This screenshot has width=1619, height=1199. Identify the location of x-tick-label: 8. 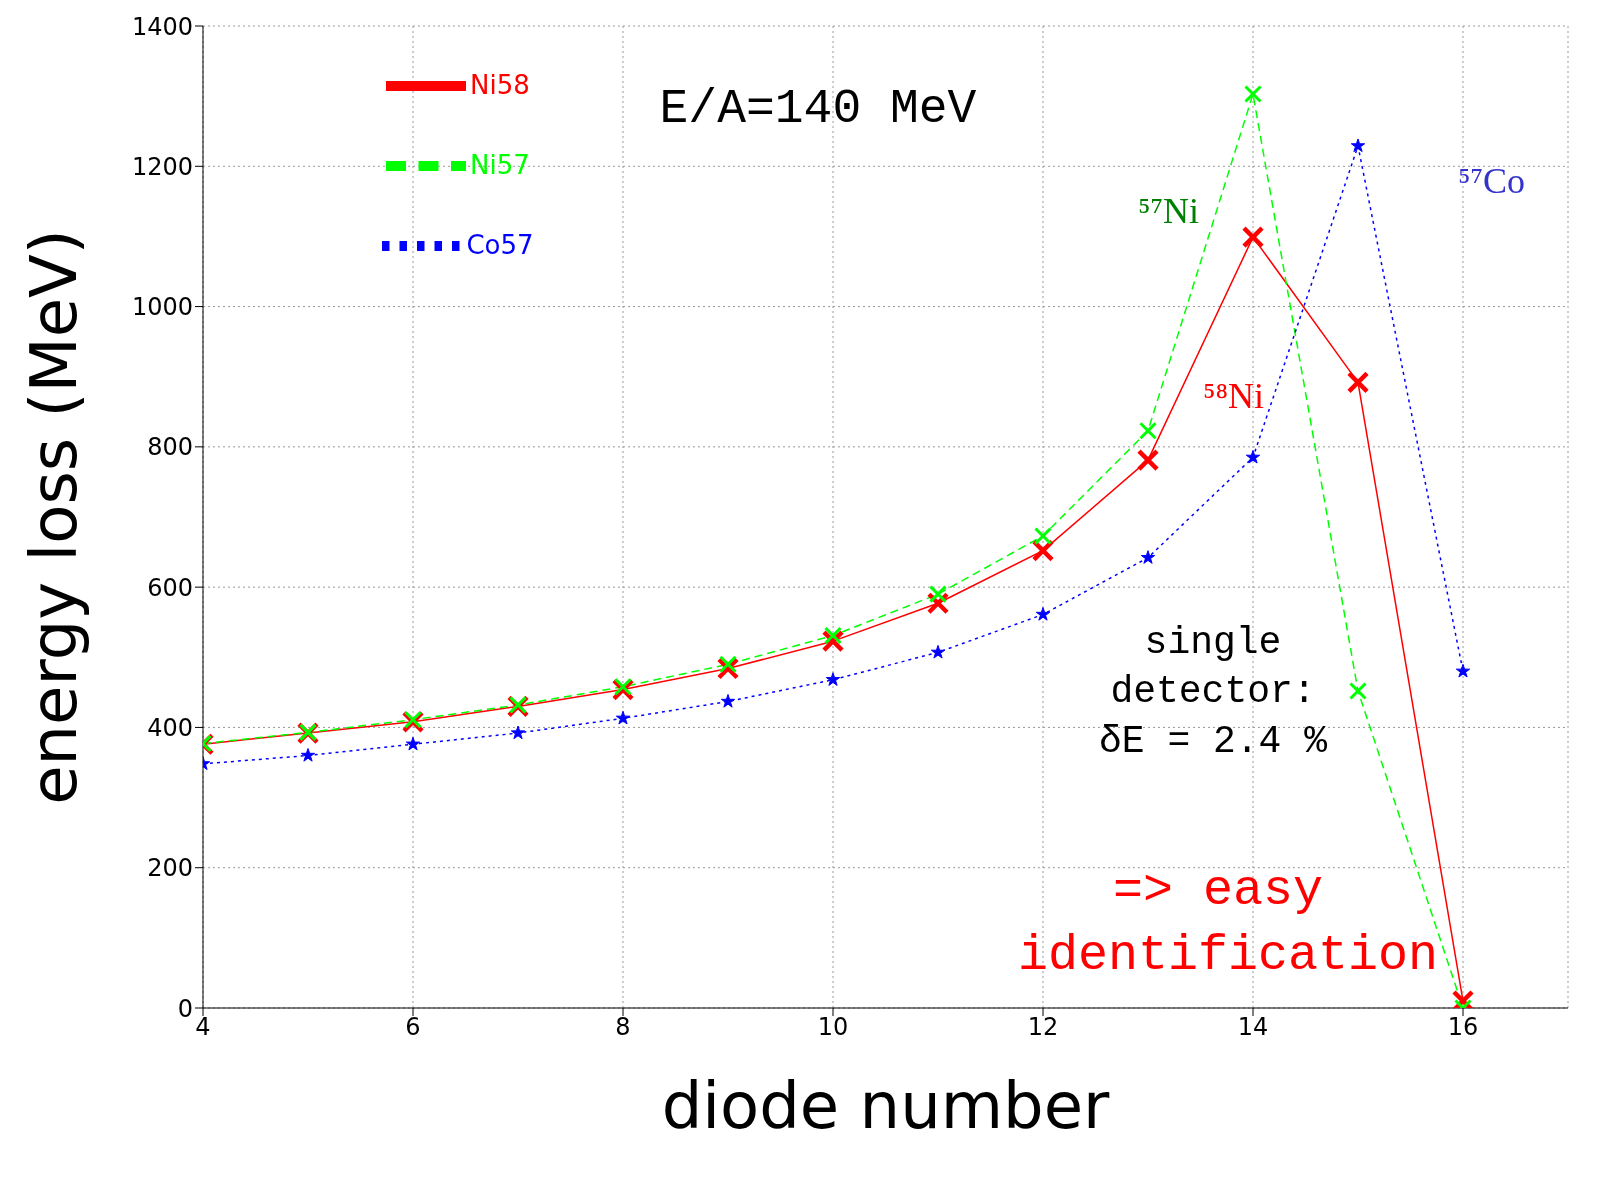
(623, 1027).